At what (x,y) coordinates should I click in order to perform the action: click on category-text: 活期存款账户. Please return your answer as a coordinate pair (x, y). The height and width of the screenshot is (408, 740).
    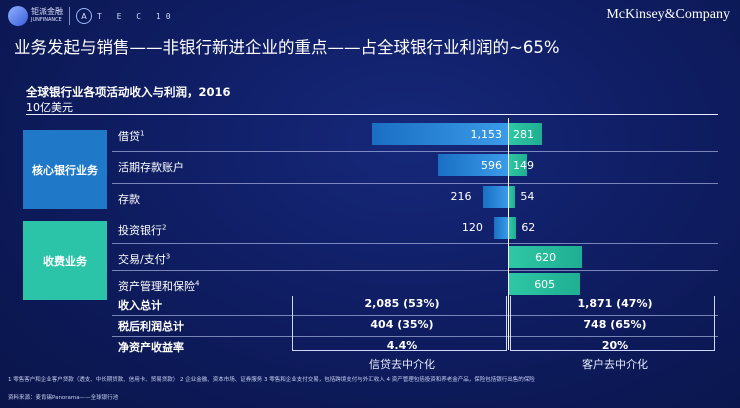
    Looking at the image, I should click on (151, 167).